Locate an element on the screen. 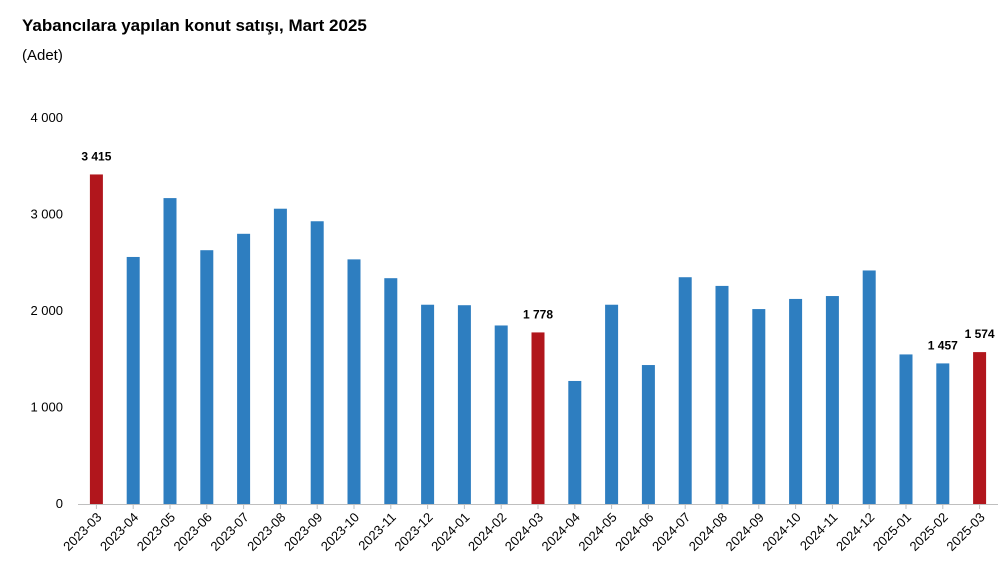 The width and height of the screenshot is (1003, 573). x-tick-label: 2024-08 is located at coordinates (708, 532).